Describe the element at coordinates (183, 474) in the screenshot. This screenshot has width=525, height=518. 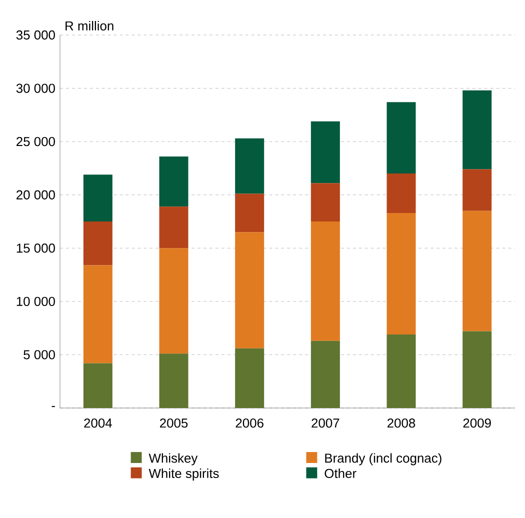
I see `legend-label: White spirits` at that location.